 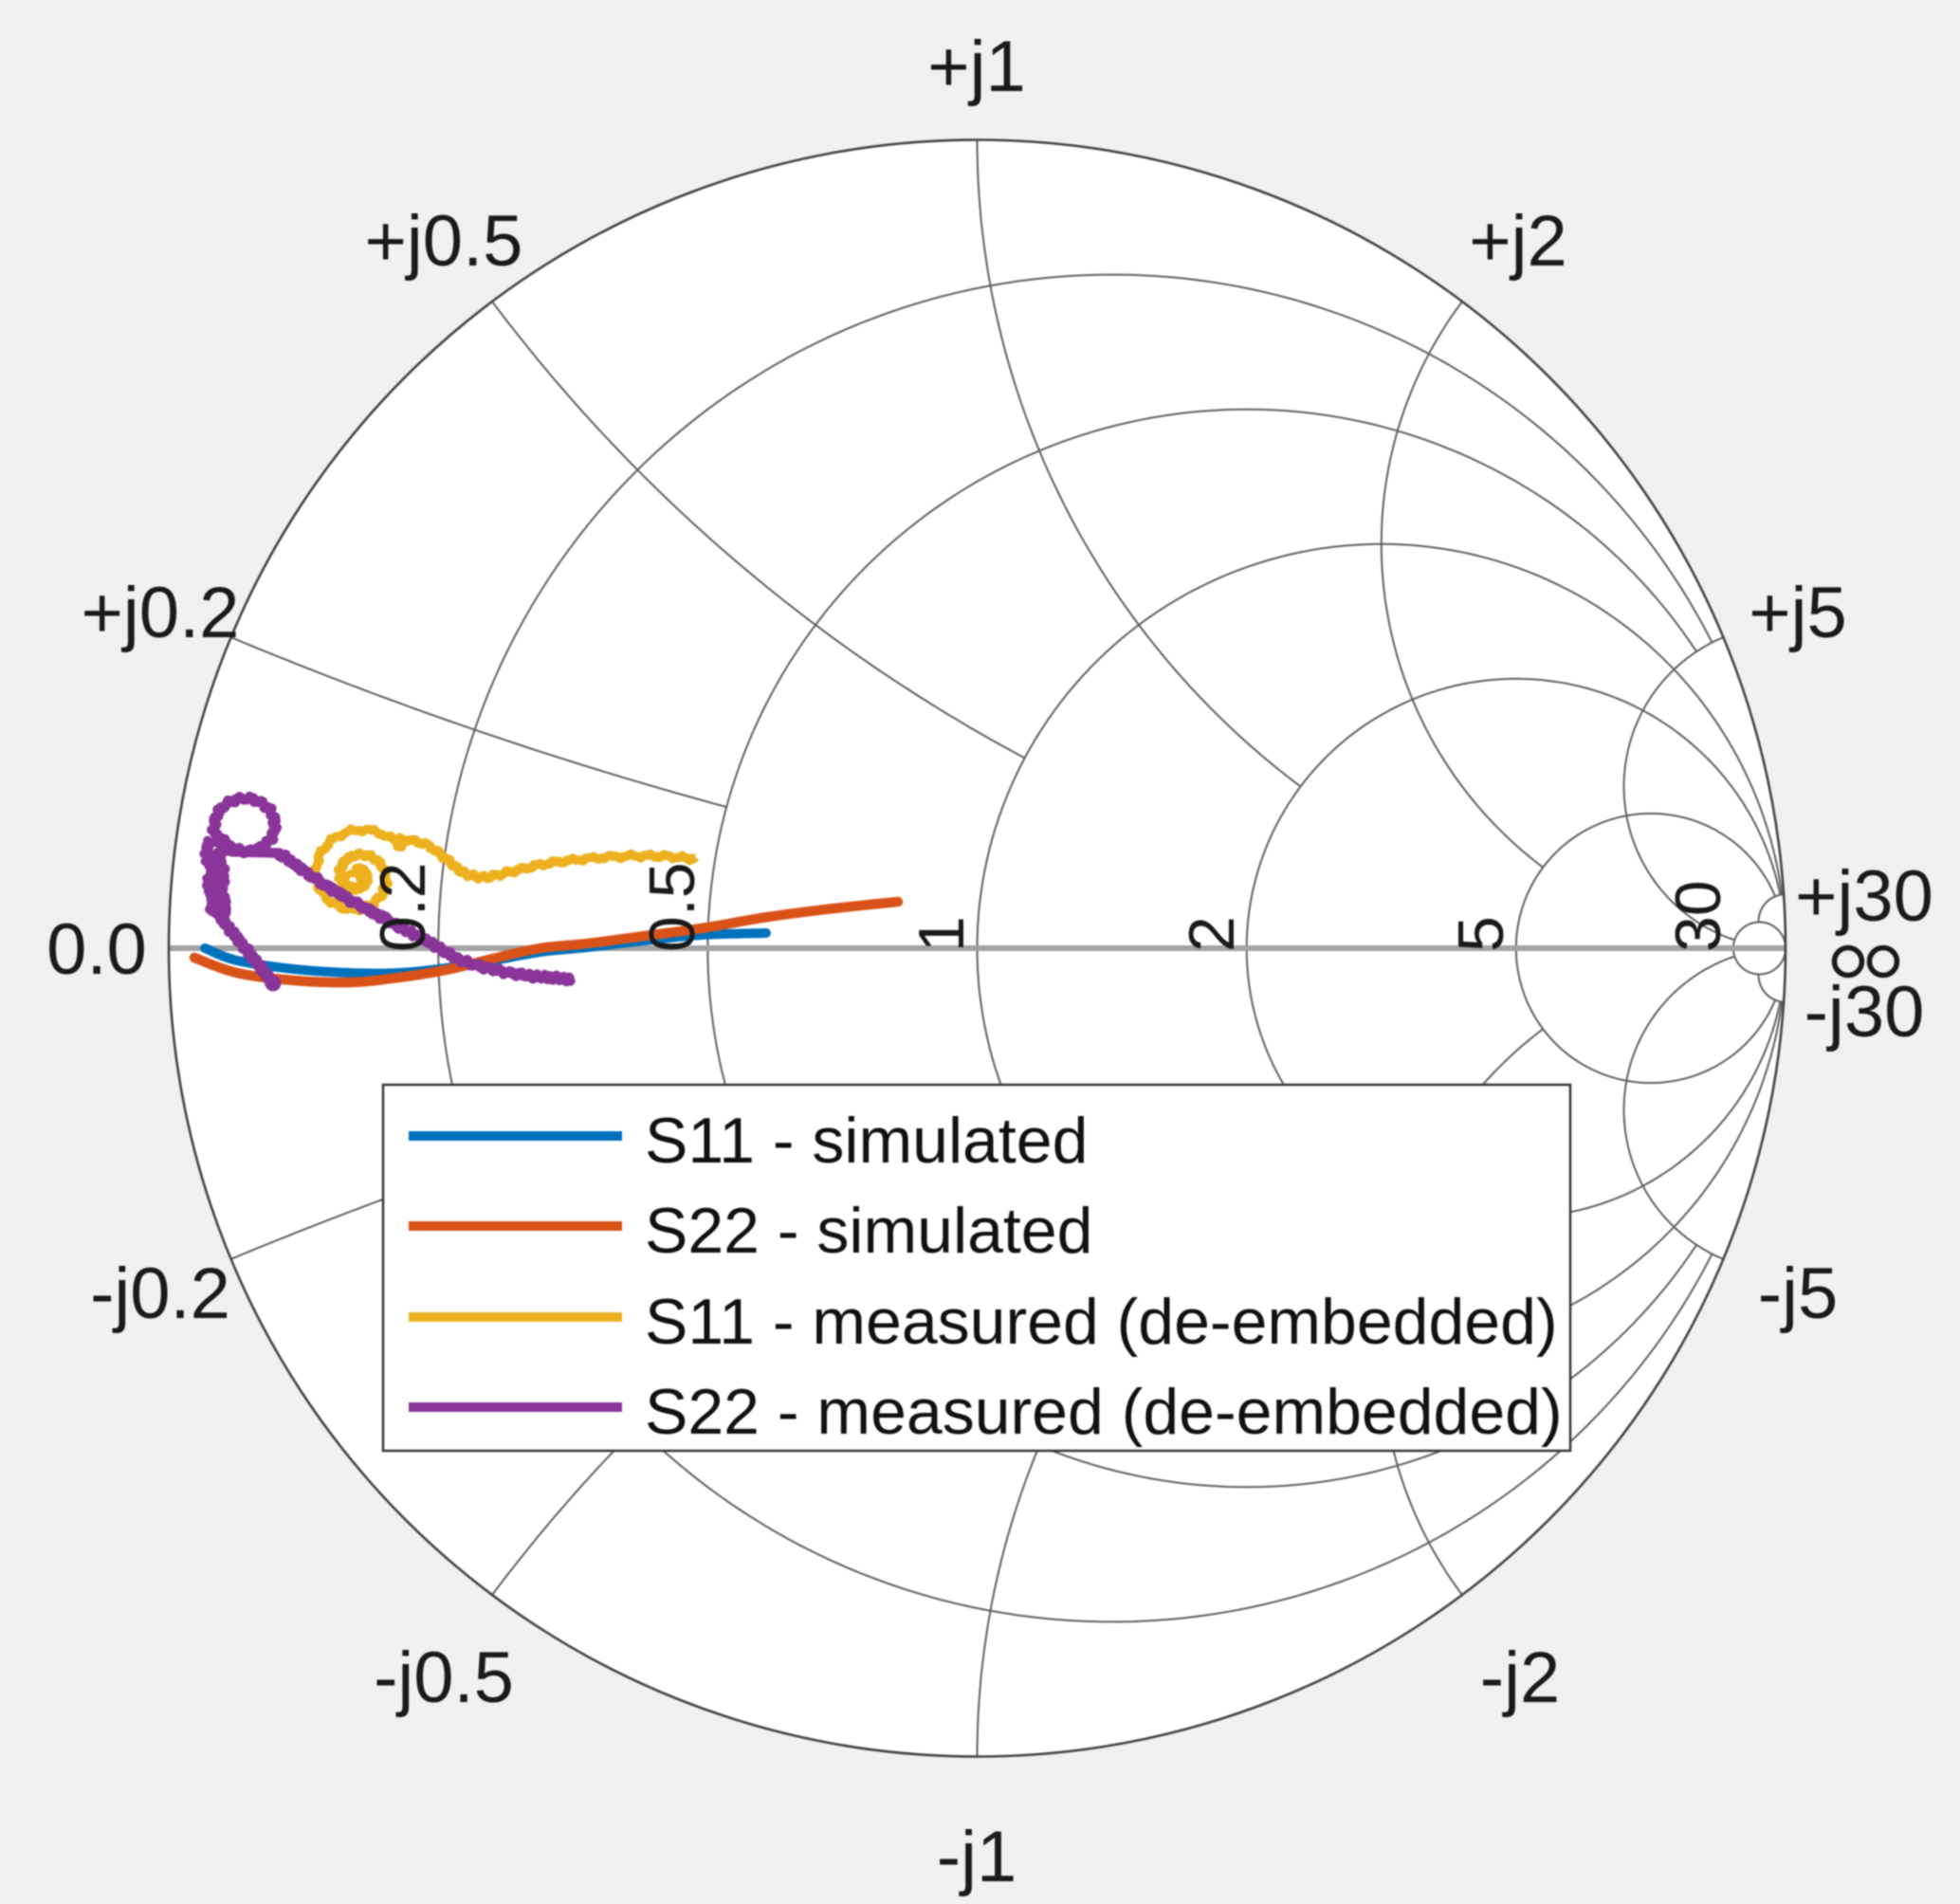 I want to click on svg-text: +j1, so click(x=976, y=67).